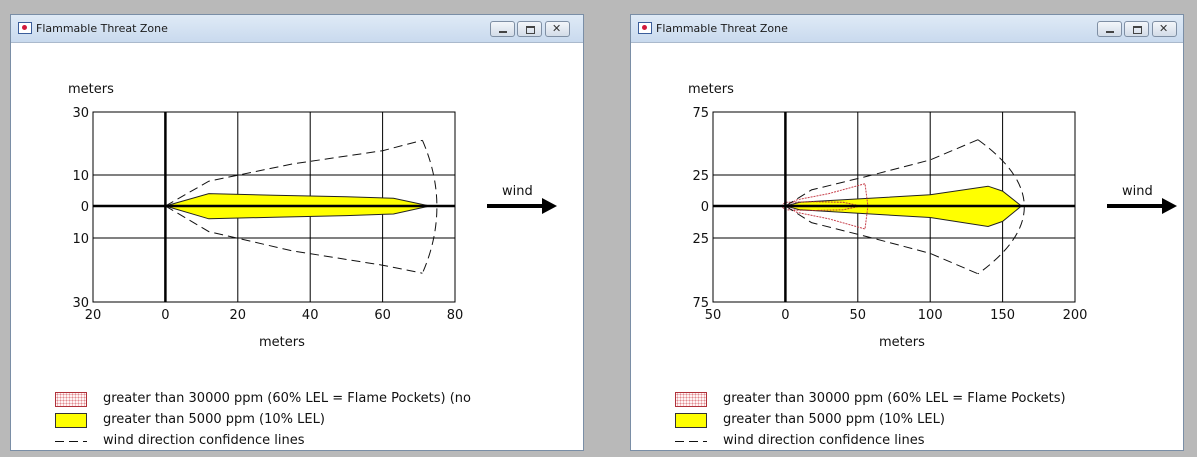 The width and height of the screenshot is (1197, 457). I want to click on x-tick-label: 60, so click(382, 315).